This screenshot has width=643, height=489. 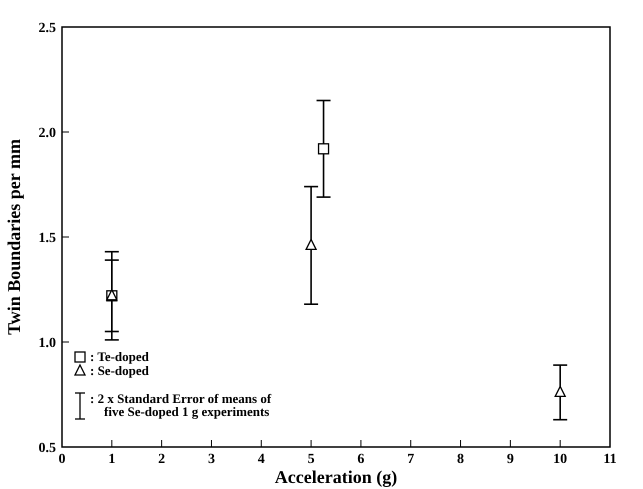 I want to click on x-tick-label: 2, so click(x=162, y=459).